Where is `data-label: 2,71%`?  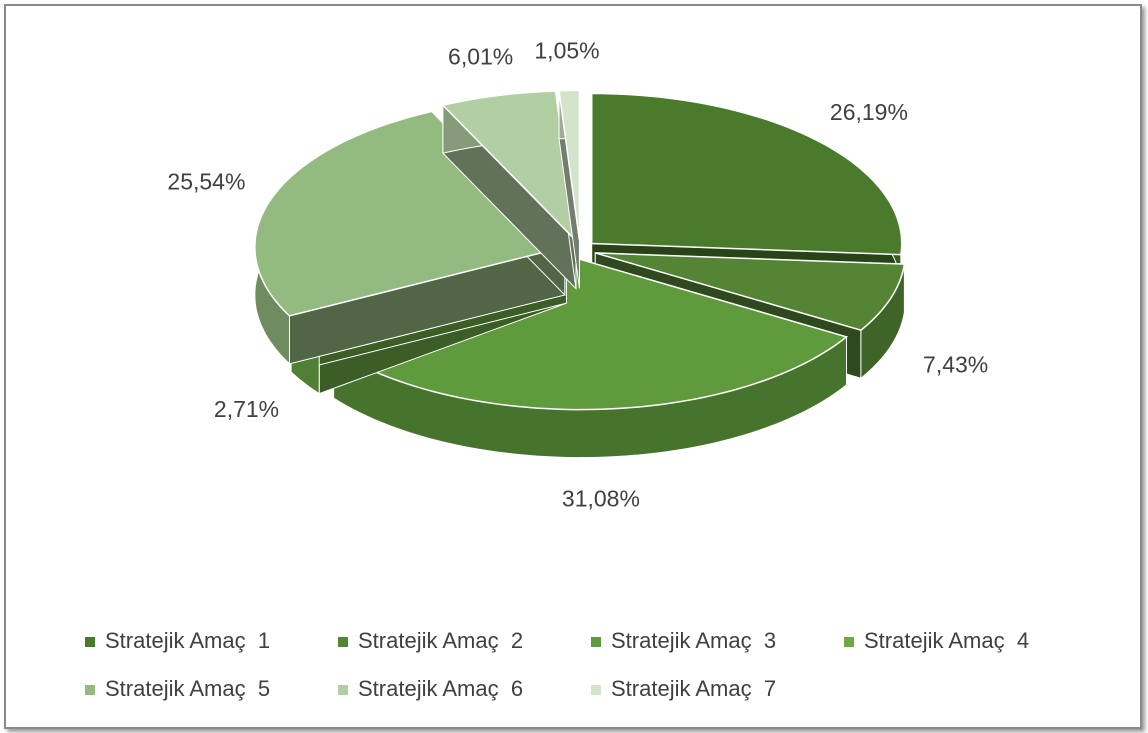
data-label: 2,71% is located at coordinates (246, 409).